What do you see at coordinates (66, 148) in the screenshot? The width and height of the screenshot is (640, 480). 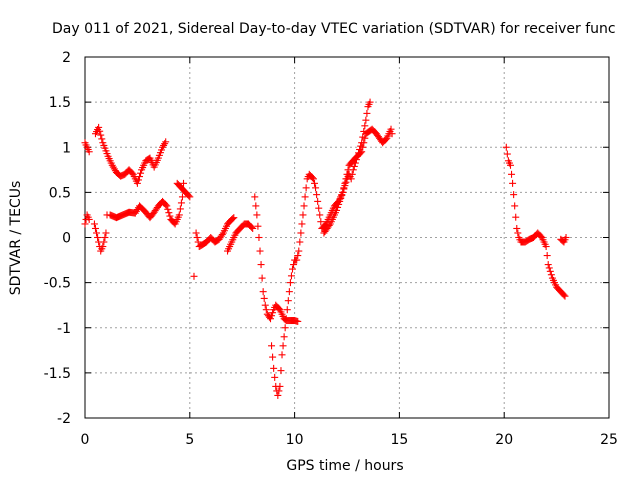 I see `y-tick-label: 1` at bounding box center [66, 148].